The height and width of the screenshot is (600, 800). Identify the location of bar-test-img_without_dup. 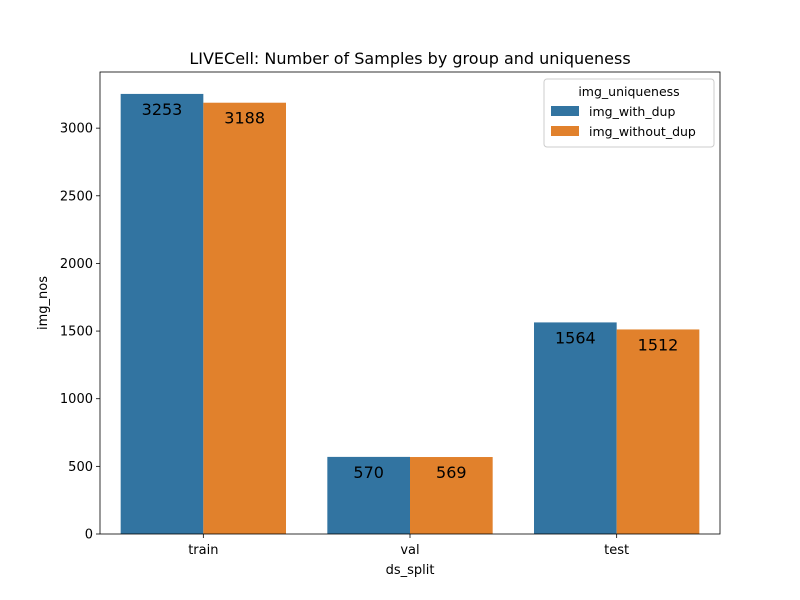
(658, 431).